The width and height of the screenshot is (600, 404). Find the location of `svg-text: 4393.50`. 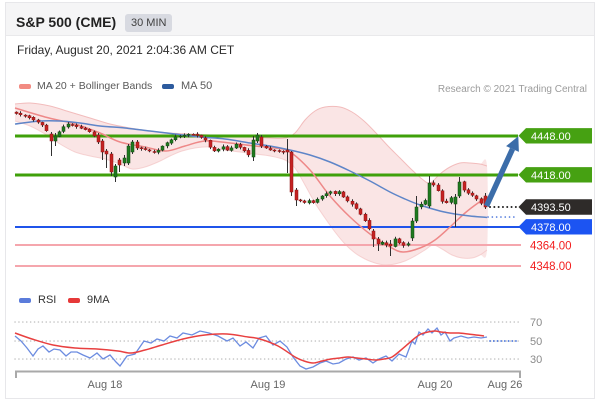

svg-text: 4393.50 is located at coordinates (551, 208).